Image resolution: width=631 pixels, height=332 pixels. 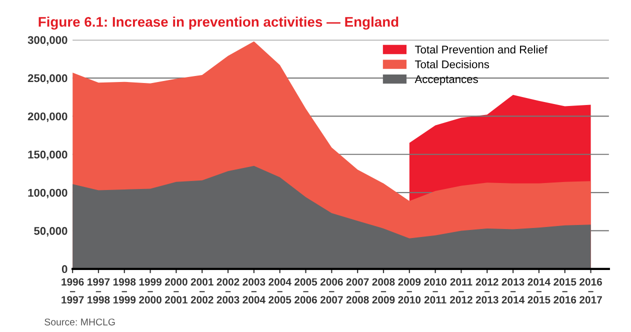 I want to click on x-tick-label: 2010 – 2011, so click(x=435, y=291).